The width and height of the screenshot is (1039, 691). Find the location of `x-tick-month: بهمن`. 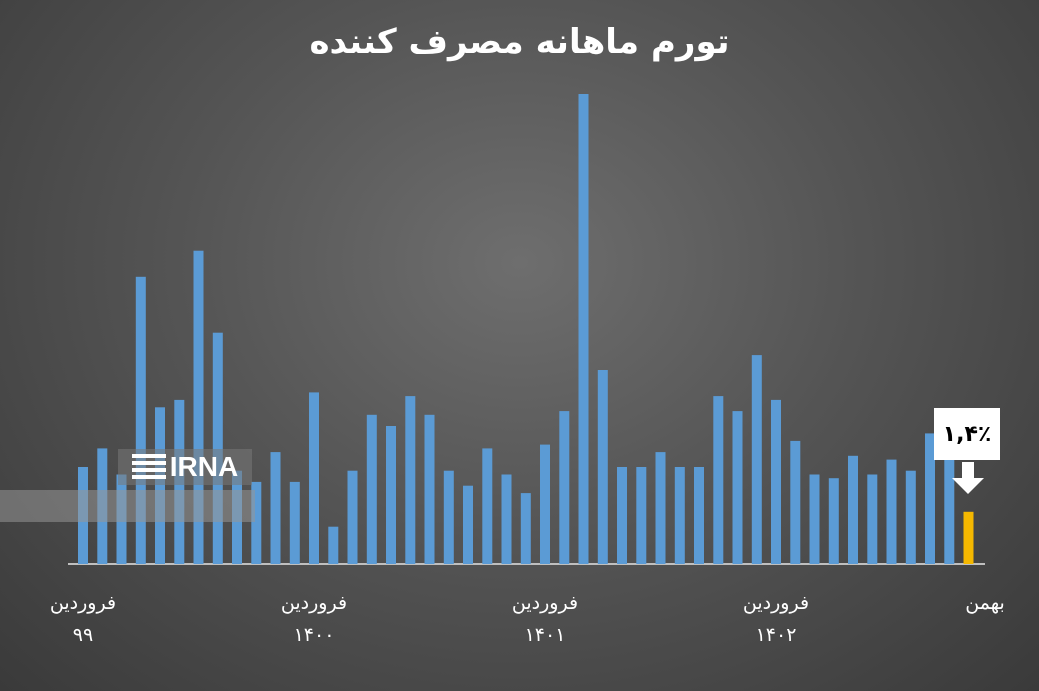

x-tick-month: بهمن is located at coordinates (985, 603).